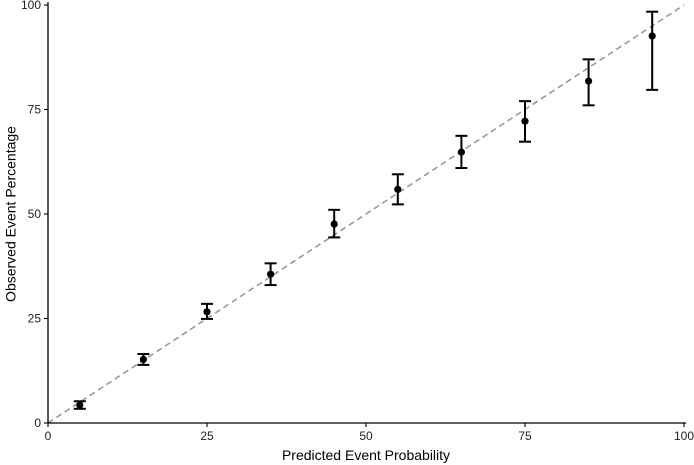  Describe the element at coordinates (37, 423) in the screenshot. I see `y-tick-label: 0` at that location.